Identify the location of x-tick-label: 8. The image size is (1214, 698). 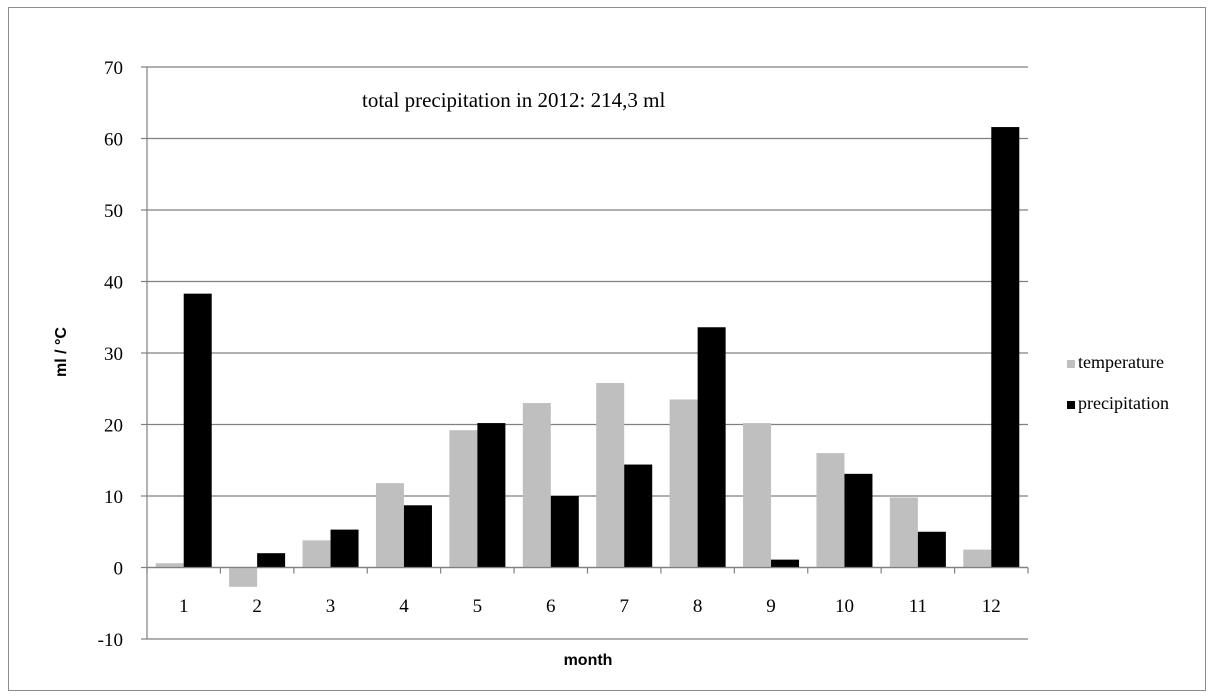
(698, 606).